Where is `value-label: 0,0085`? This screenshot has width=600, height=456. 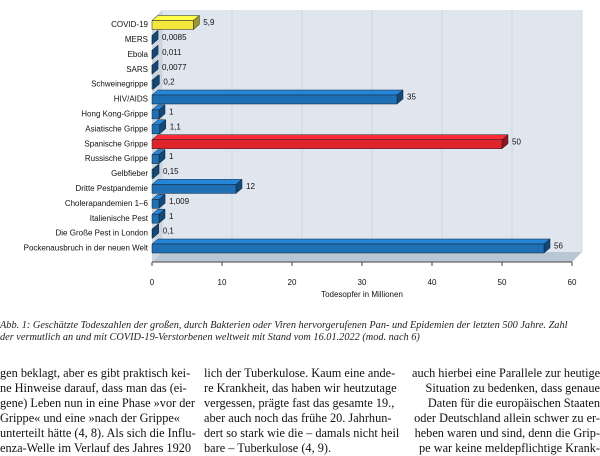 value-label: 0,0085 is located at coordinates (174, 37).